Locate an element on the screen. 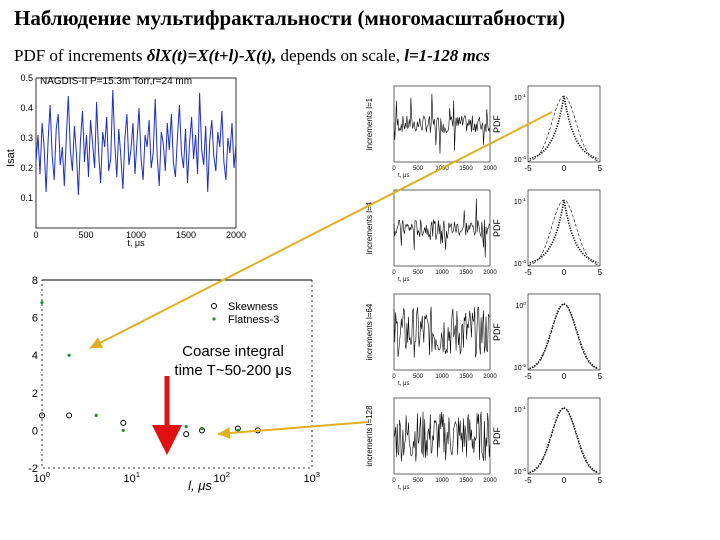 This screenshot has height=540, width=720. legend-flatness-marker is located at coordinates (214, 319).